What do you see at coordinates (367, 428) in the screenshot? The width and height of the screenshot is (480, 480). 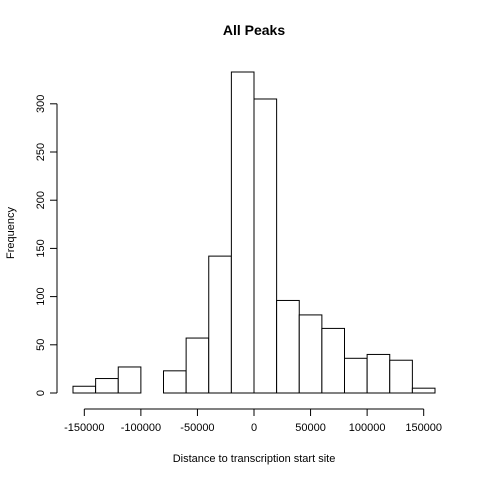 I see `x-tick-label: 100000` at bounding box center [367, 428].